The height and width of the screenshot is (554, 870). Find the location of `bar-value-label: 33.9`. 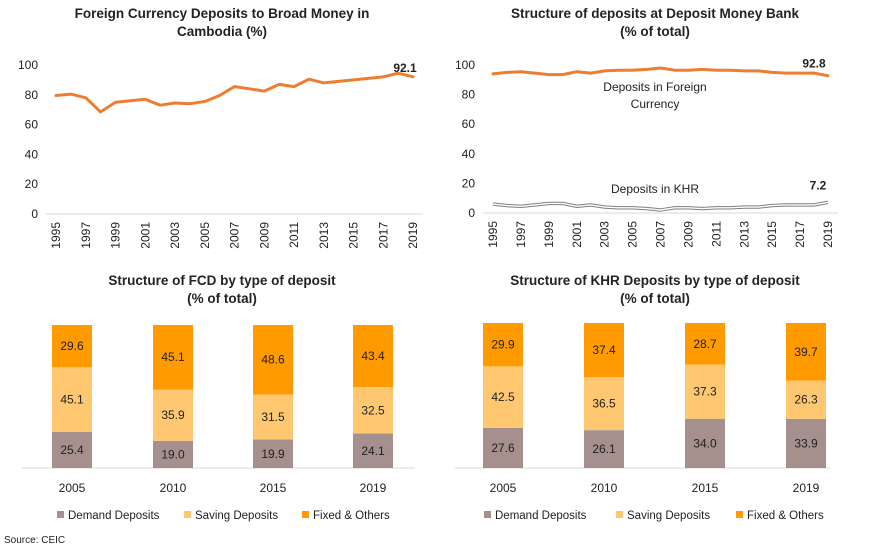

bar-value-label: 33.9 is located at coordinates (806, 443).